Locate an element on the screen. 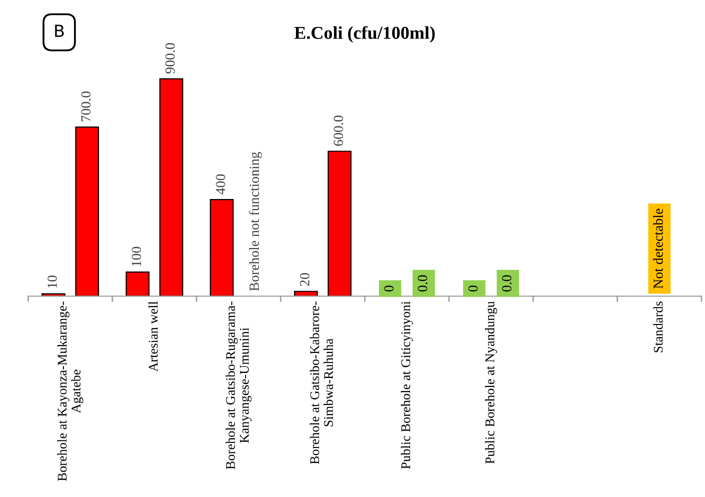  data-label: 400 is located at coordinates (221, 184).